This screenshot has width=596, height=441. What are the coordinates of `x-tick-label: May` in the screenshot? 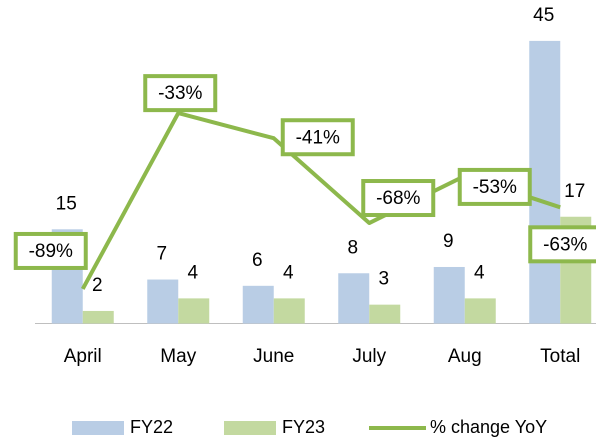 It's located at (178, 356).